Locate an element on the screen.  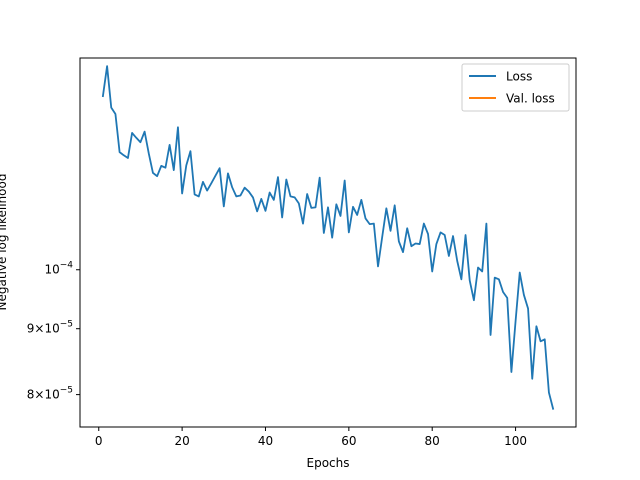
x-tick-label: 100 is located at coordinates (515, 441).